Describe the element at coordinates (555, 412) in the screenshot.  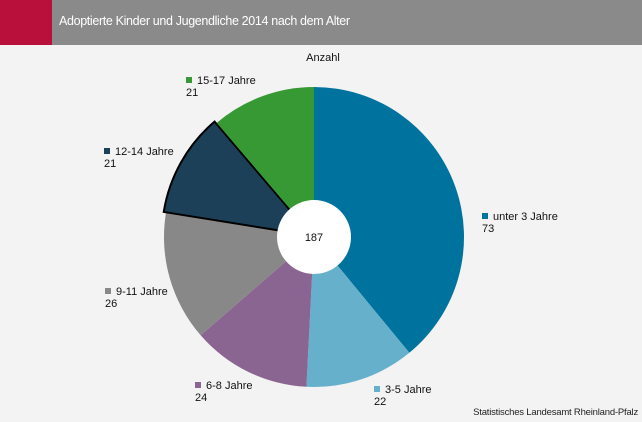
I see `source-note: Statistisches Landesamt Rheinland-Pfalz` at that location.